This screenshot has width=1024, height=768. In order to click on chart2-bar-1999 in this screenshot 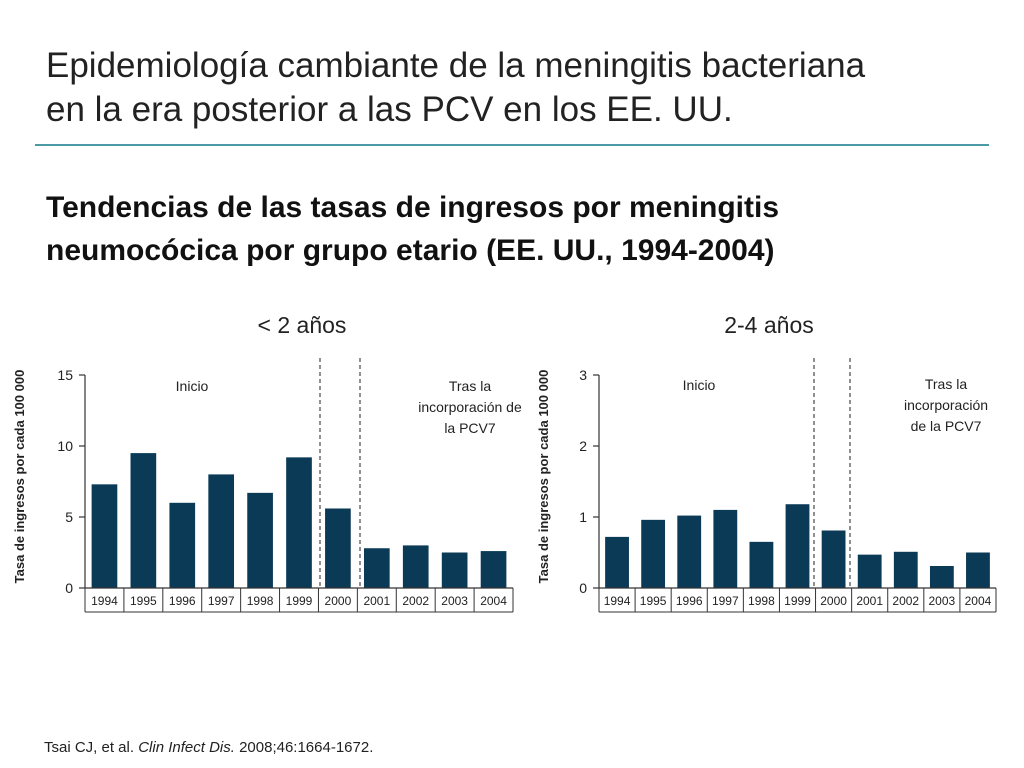, I will do `click(797, 546)`.